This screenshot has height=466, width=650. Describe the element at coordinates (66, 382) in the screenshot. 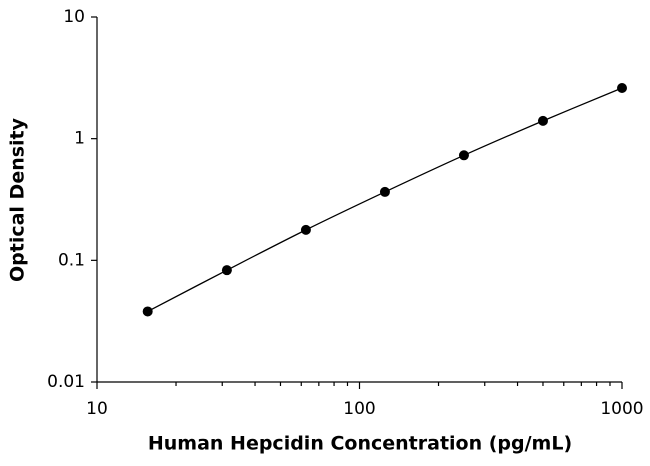

I see `y-tick-label: 0.01` at that location.